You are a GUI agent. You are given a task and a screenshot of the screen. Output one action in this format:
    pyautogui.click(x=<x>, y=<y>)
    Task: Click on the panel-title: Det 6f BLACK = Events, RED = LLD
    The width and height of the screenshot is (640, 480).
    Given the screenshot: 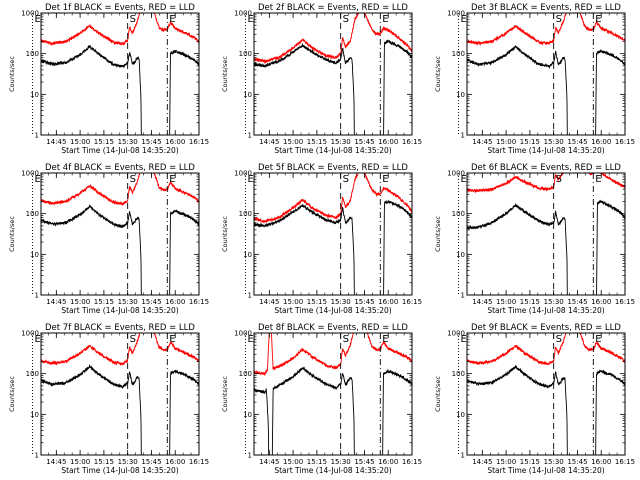 What is the action you would take?
    pyautogui.click(x=546, y=168)
    